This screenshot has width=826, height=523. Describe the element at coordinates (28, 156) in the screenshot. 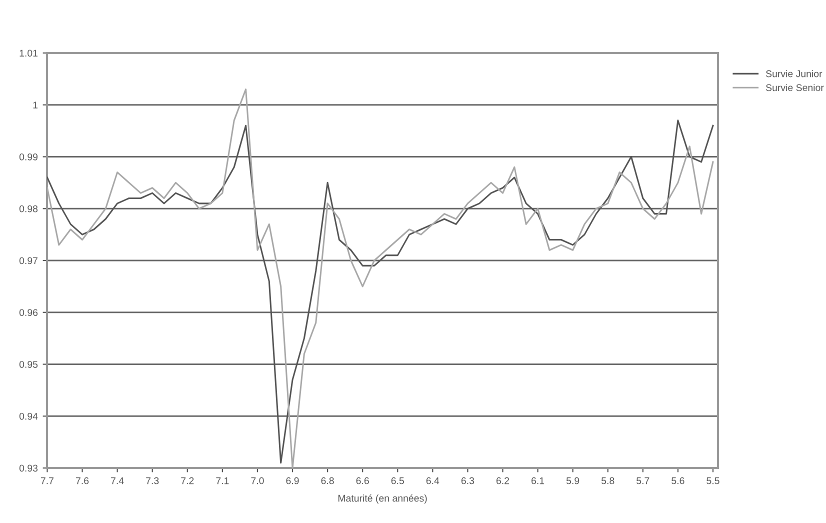

I see `y-tick-label: 0.99` at that location.